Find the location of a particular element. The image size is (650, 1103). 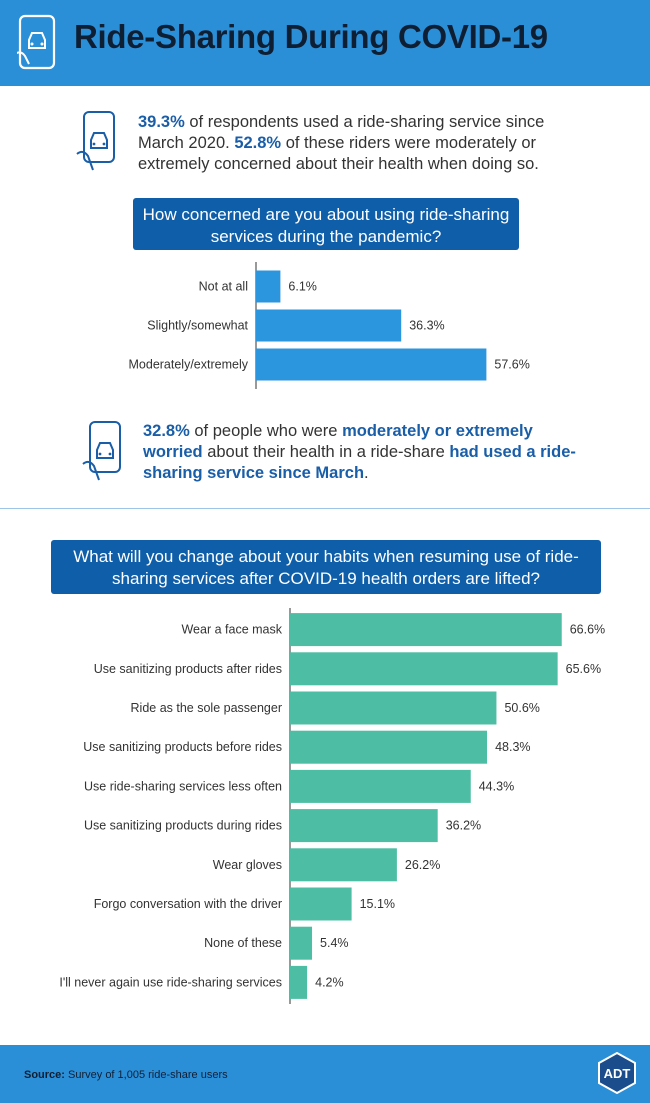

category-label: Use sanitizing products after rides is located at coordinates (188, 669).